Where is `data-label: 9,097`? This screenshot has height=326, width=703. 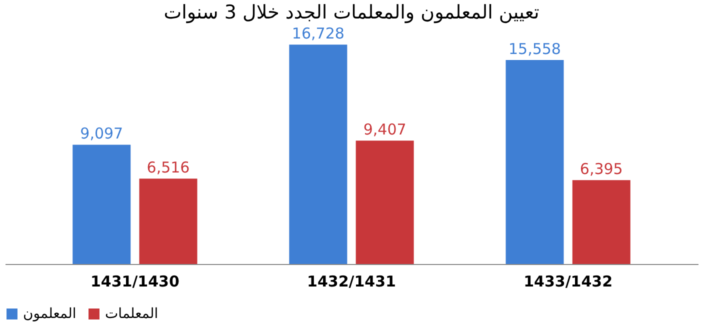
data-label: 9,097 is located at coordinates (102, 133).